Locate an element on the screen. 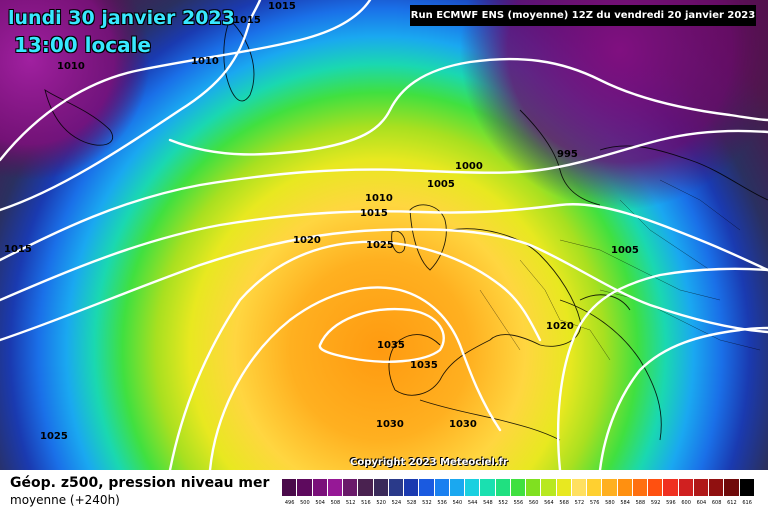 This screenshot has height=512, width=768. legend-value: 584 is located at coordinates (625, 503).